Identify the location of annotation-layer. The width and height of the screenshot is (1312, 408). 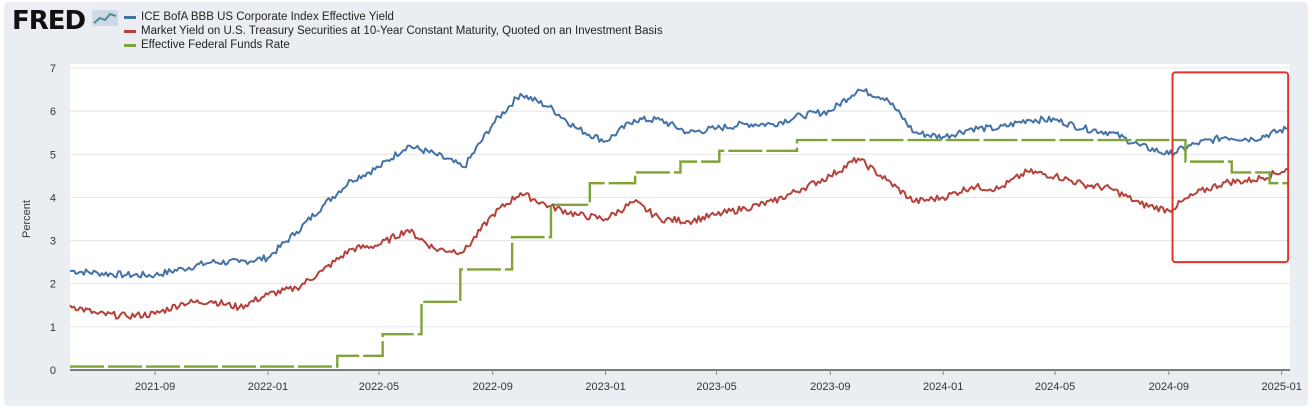
(1230, 167).